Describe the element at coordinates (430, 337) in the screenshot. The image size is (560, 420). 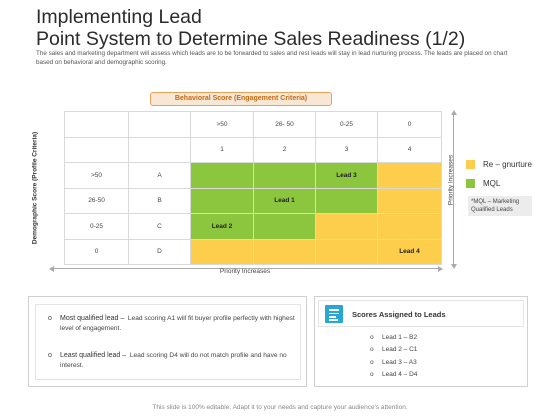
I see `score-item: o Lead 1 – B2` at that location.